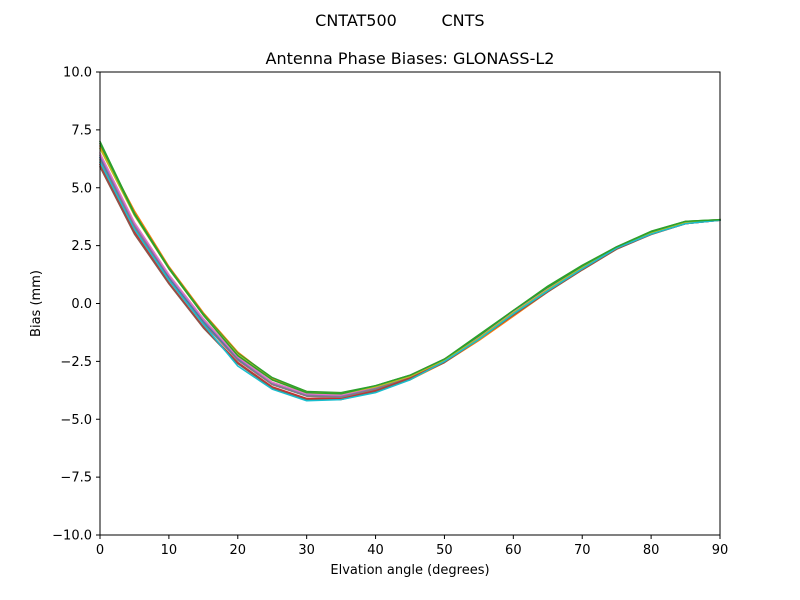 Image resolution: width=800 pixels, height=600 pixels. I want to click on y-tick-label: 0.0, so click(81, 304).